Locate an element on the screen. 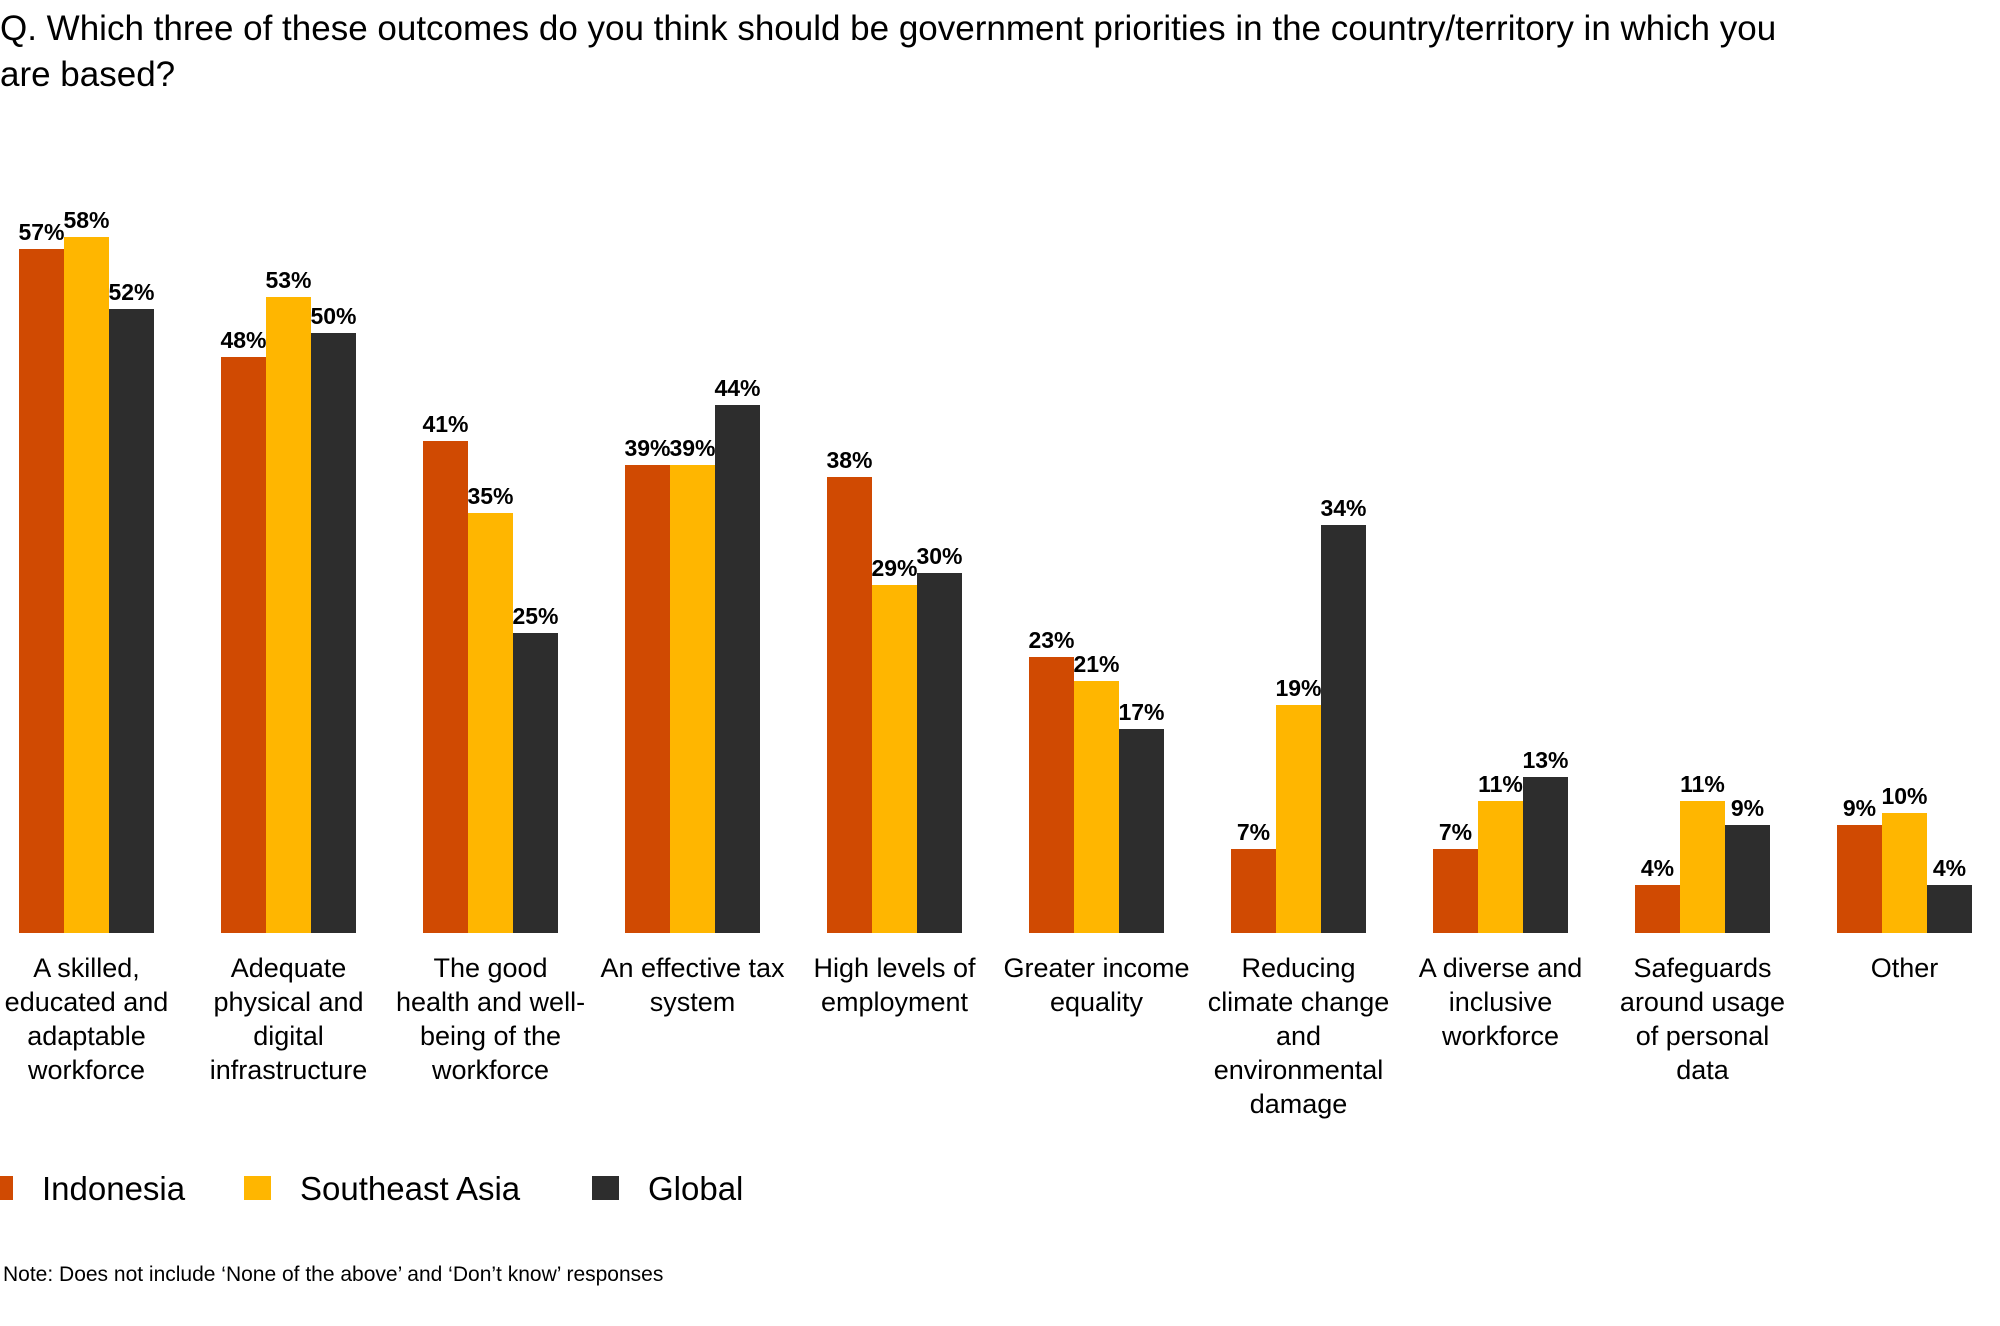 The image size is (2000, 1326). category-label: inclusive is located at coordinates (1501, 1002).